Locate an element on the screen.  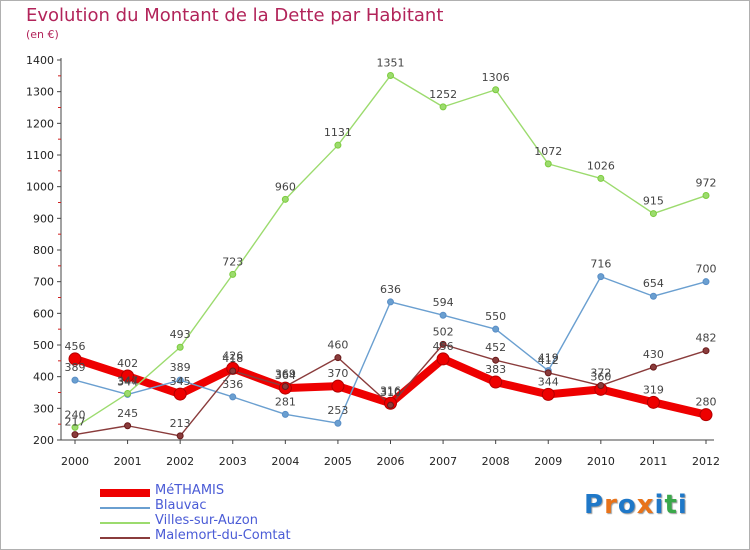
legend-label: Villes-sur-Auzon is located at coordinates (206, 520).